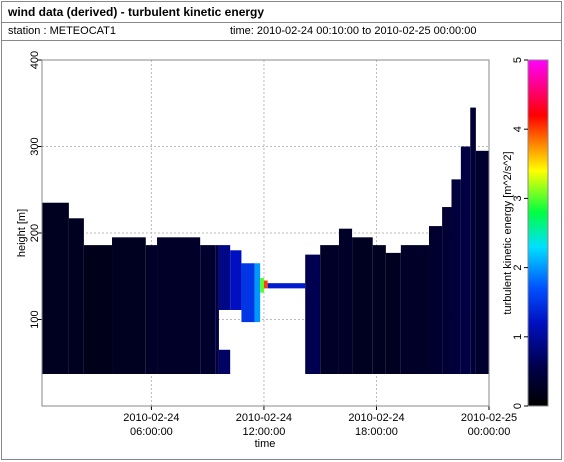  I want to click on colorbar-tick-label: 0, so click(518, 406).